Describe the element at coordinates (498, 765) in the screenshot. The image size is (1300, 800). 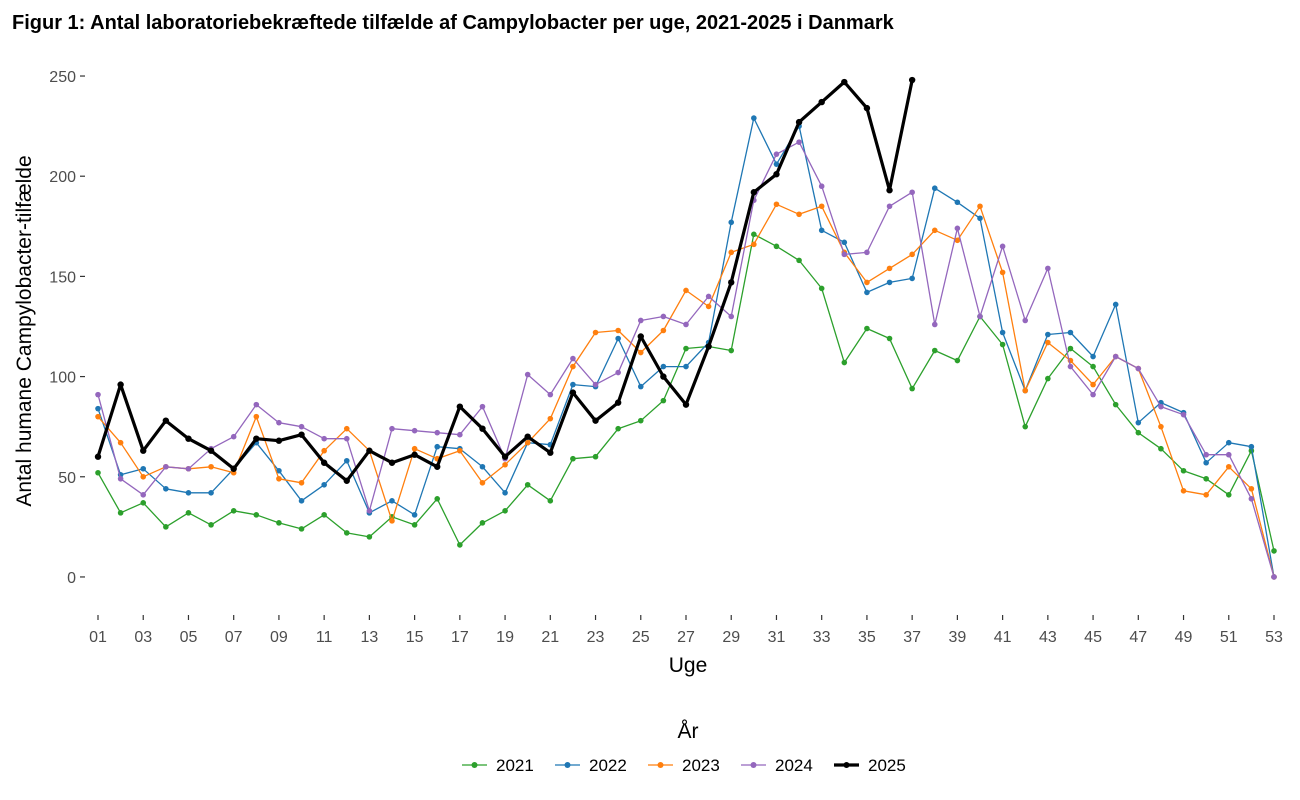
I see `legend-item-2021: 2021` at that location.